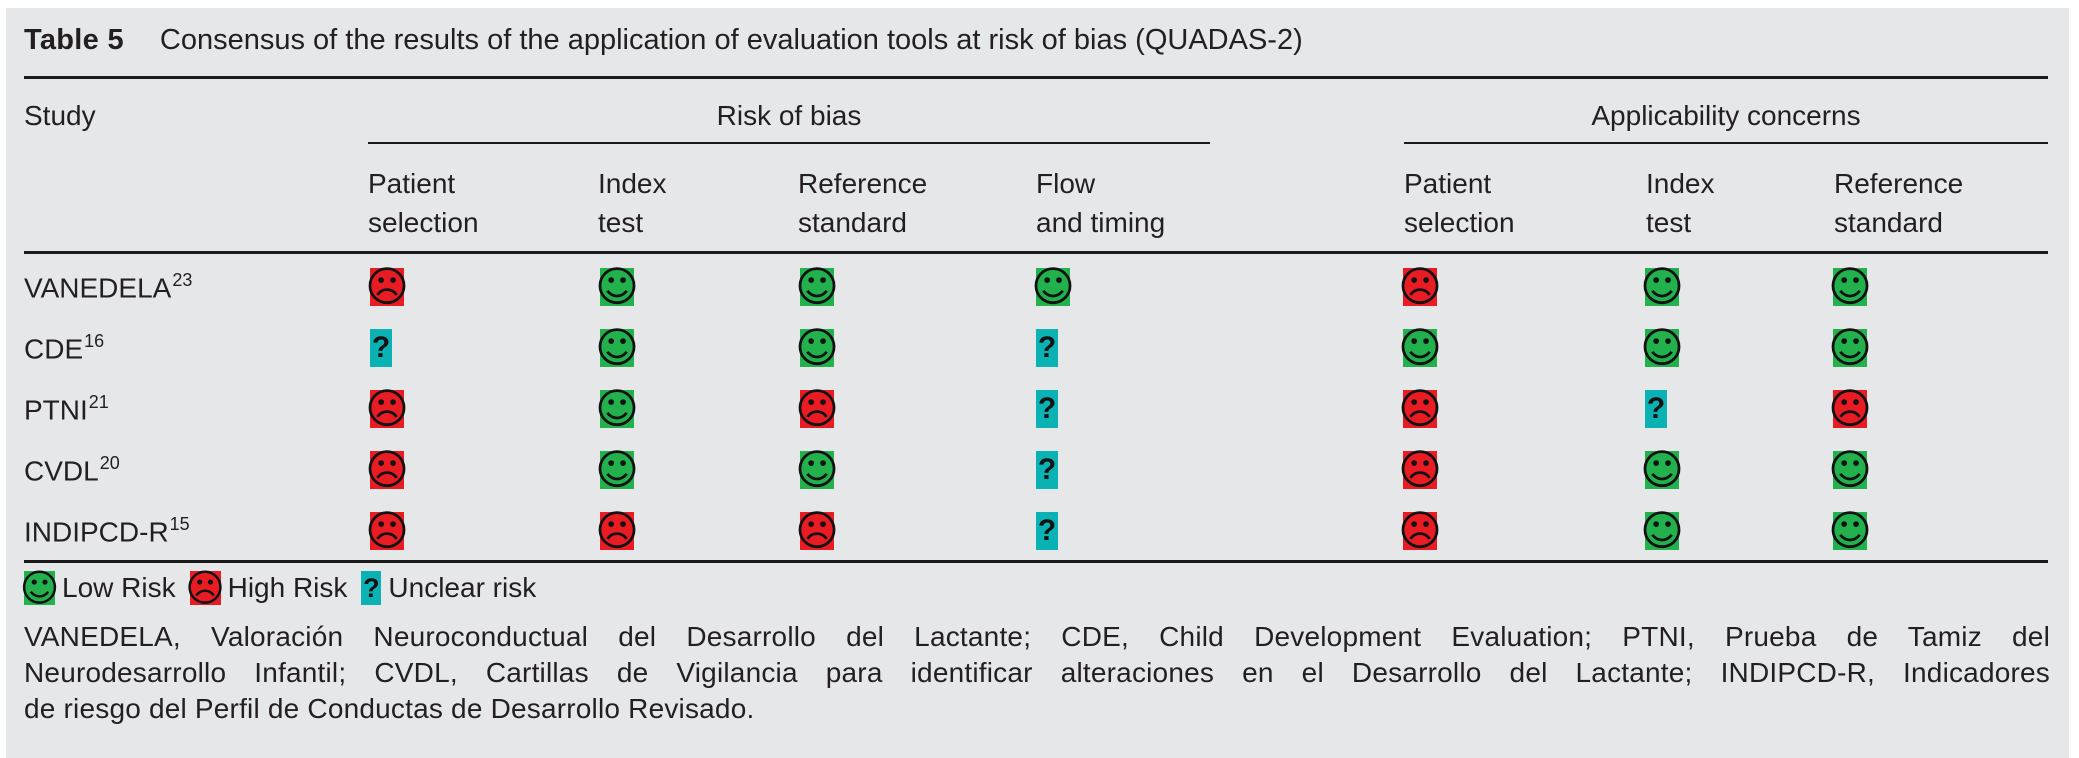  I want to click on study-name: PTNI21, so click(66, 409).